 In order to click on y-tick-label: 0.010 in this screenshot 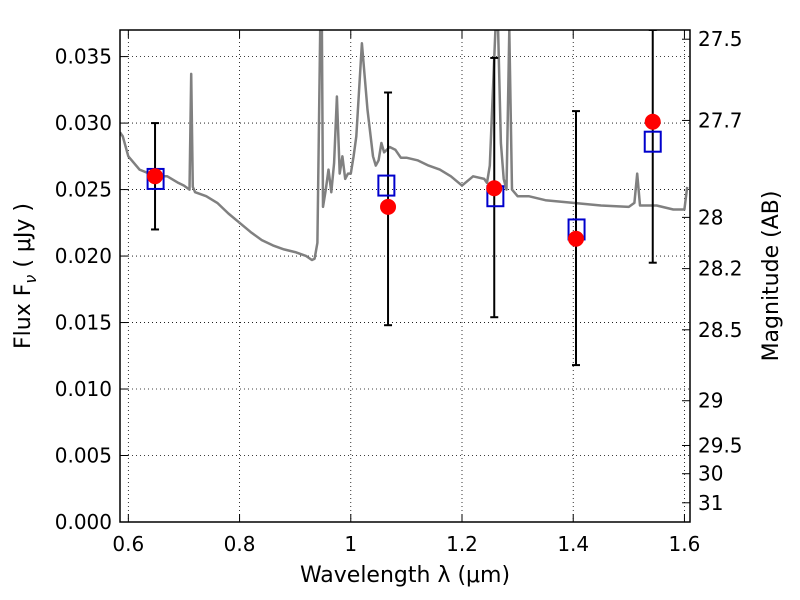, I will do `click(83, 389)`.